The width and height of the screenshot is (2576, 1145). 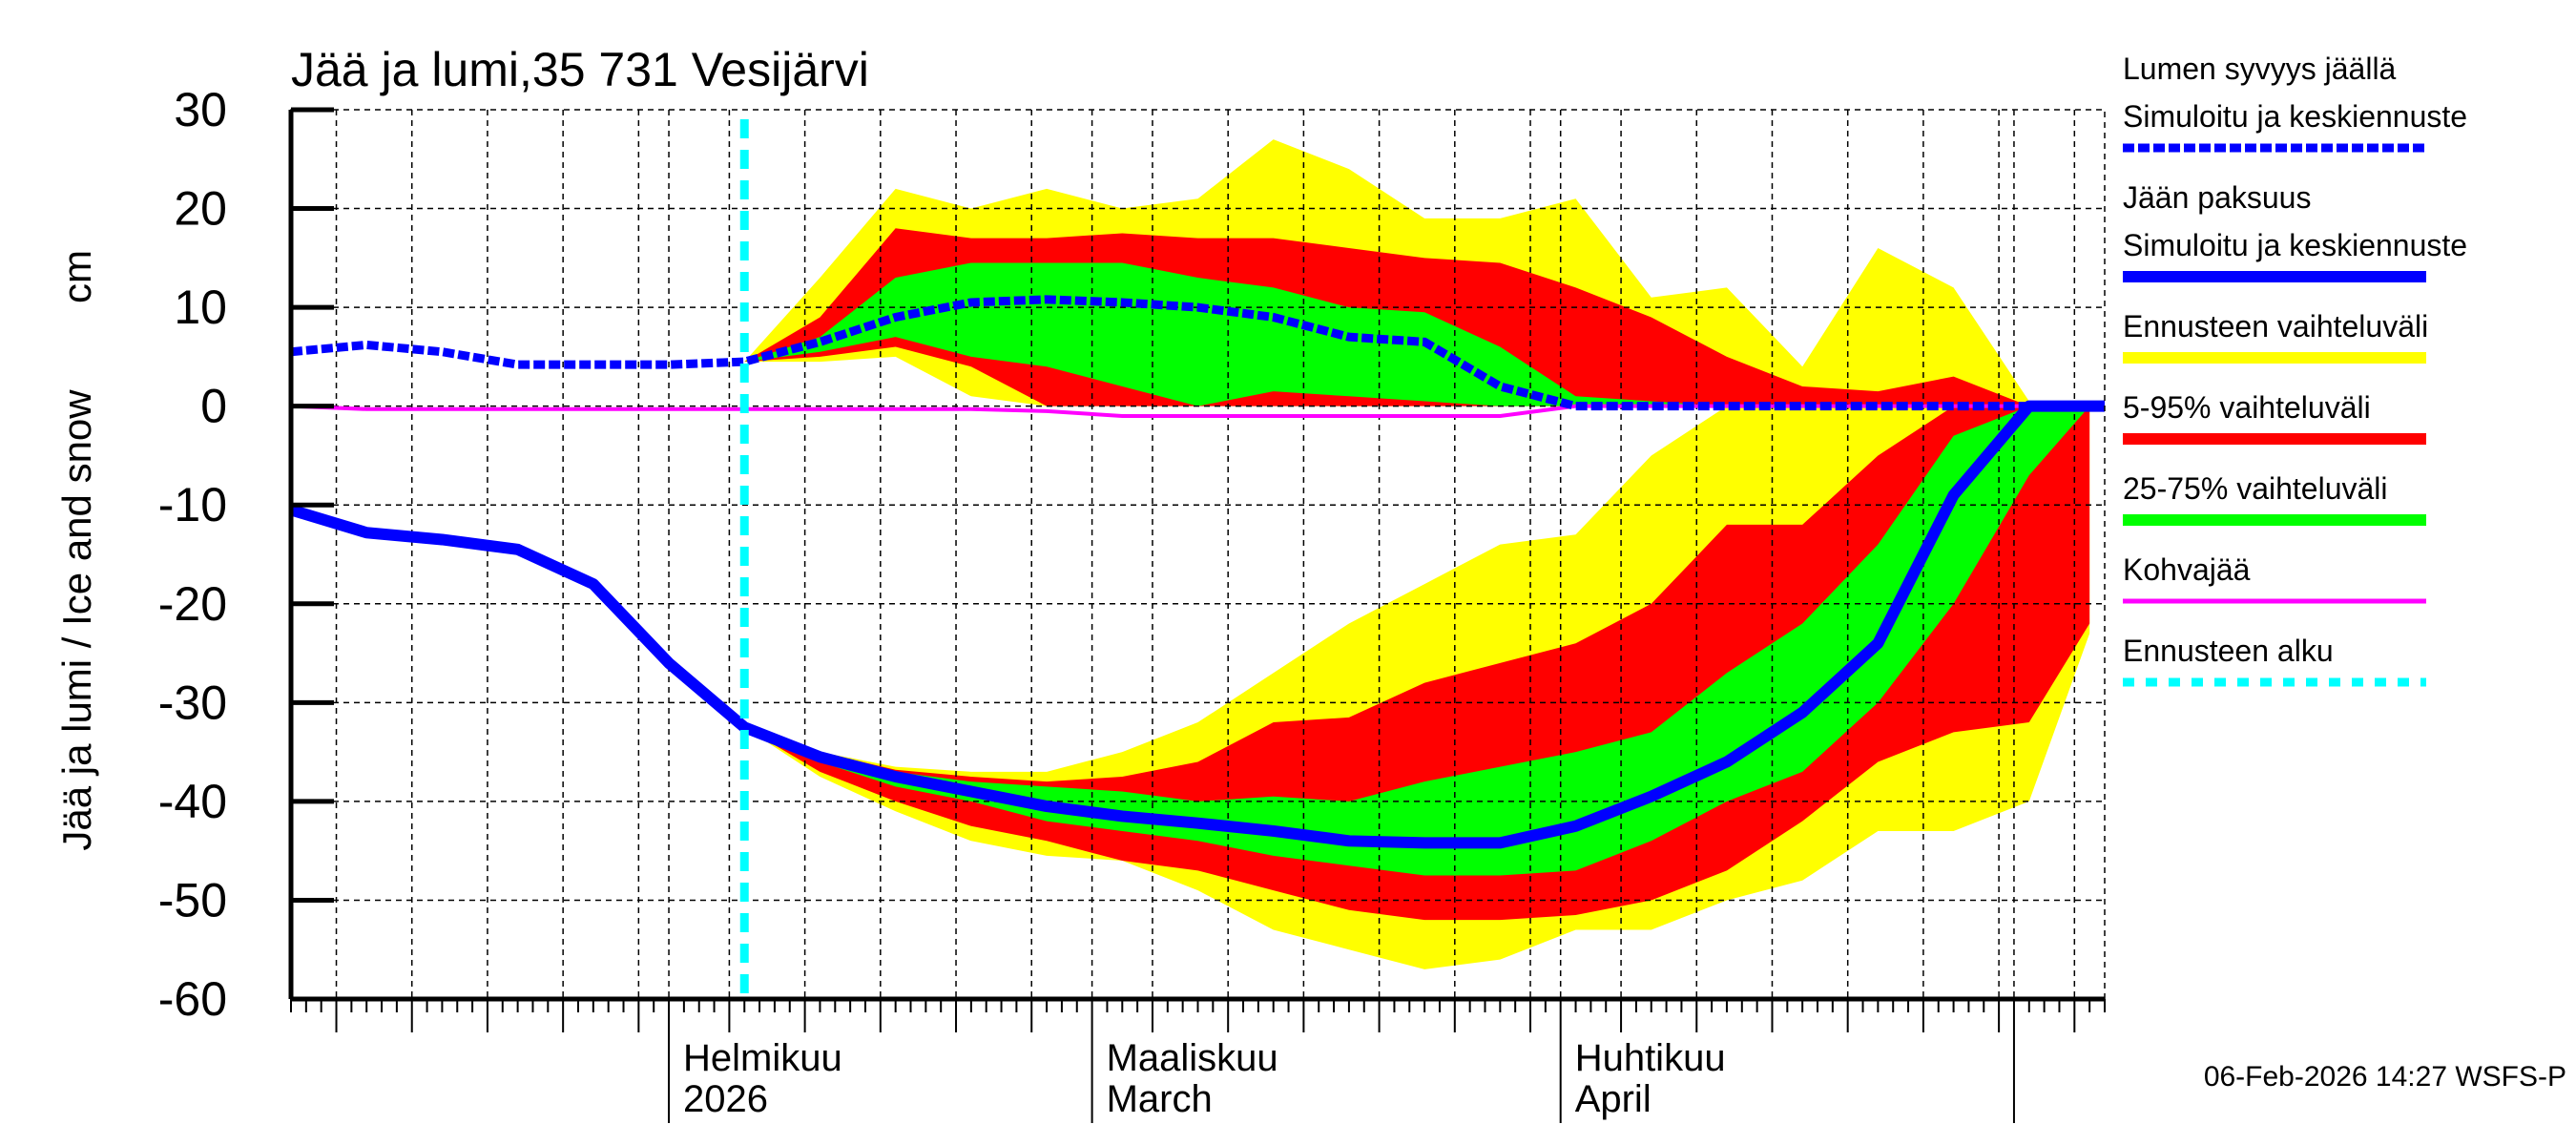 What do you see at coordinates (1160, 1099) in the screenshot?
I see `x-month-sublabel: March` at bounding box center [1160, 1099].